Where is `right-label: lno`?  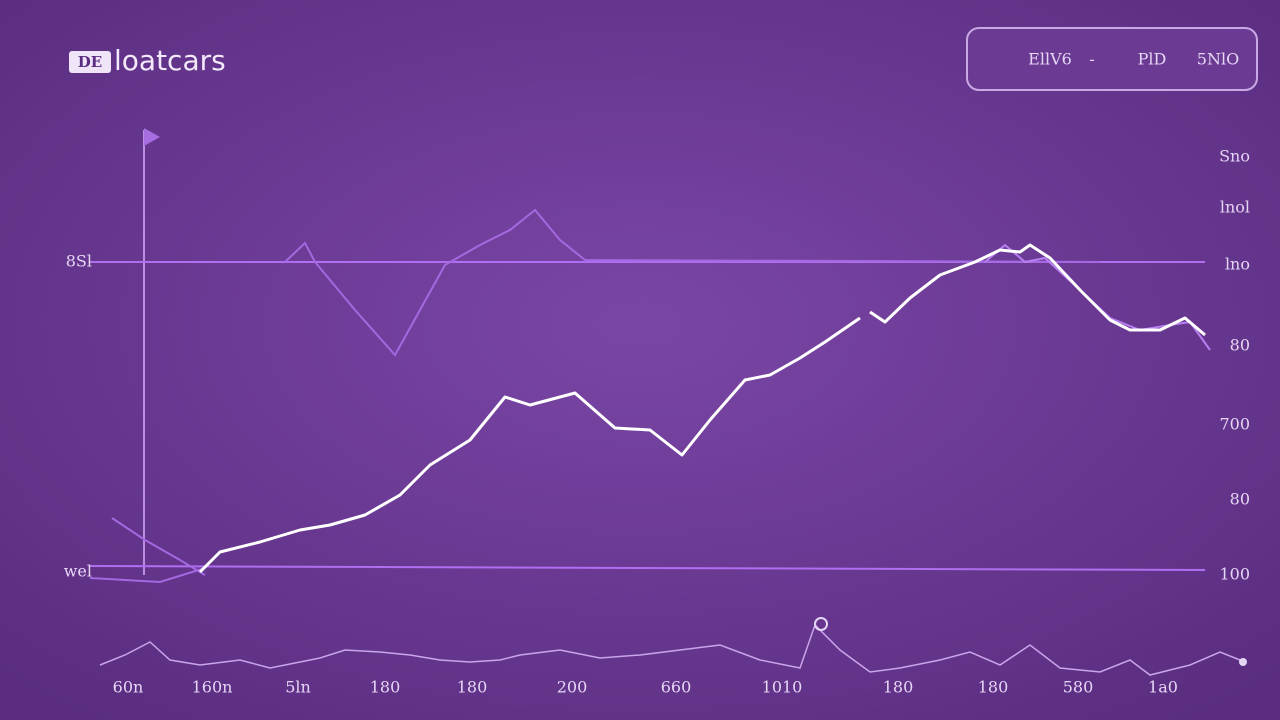
right-label: lno is located at coordinates (1237, 264).